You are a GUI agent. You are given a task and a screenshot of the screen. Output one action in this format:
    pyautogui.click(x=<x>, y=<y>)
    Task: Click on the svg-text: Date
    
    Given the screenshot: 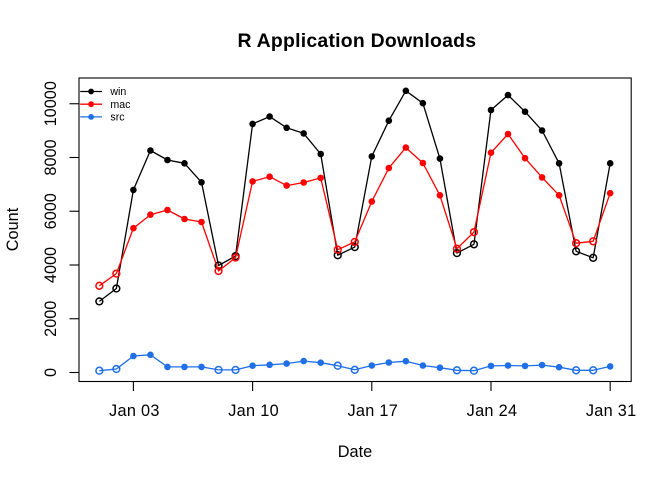 What is the action you would take?
    pyautogui.click(x=355, y=452)
    